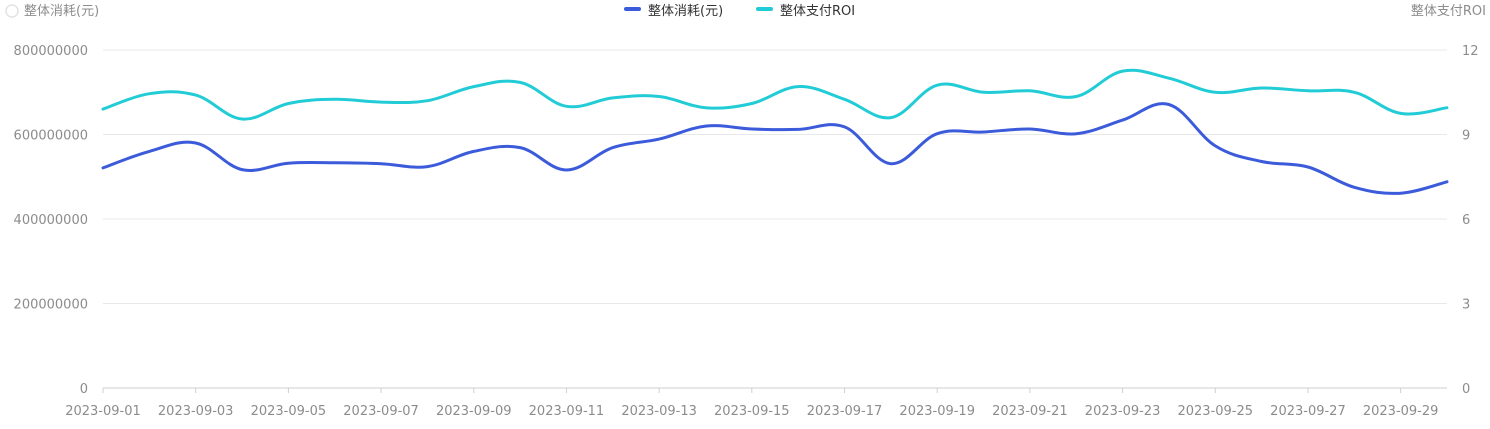 Image resolution: width=1490 pixels, height=429 pixels. What do you see at coordinates (1215, 411) in the screenshot?
I see `x-tick-label: 2023-09-25` at bounding box center [1215, 411].